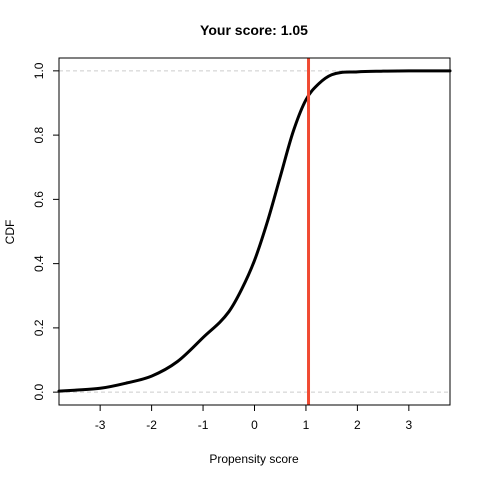 The image size is (480, 480). I want to click on chart-title: Your score: 1.05, so click(254, 30).